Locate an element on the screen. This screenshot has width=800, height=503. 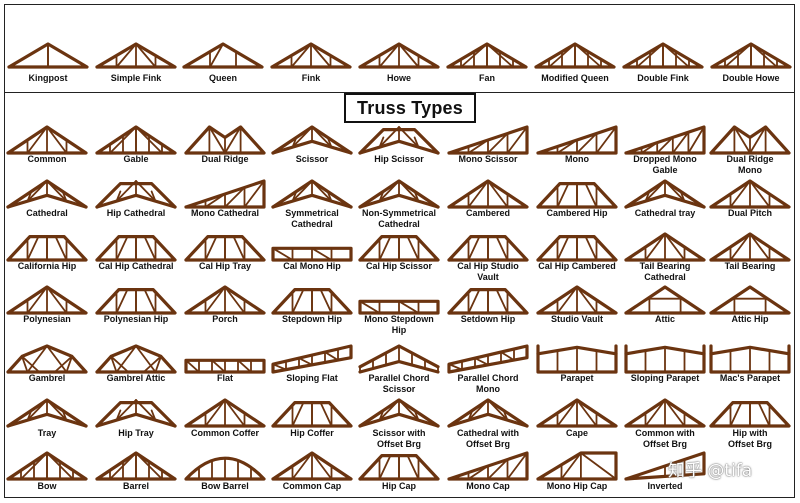
truss-kingpost: Kingpost is located at coordinates (48, 62).